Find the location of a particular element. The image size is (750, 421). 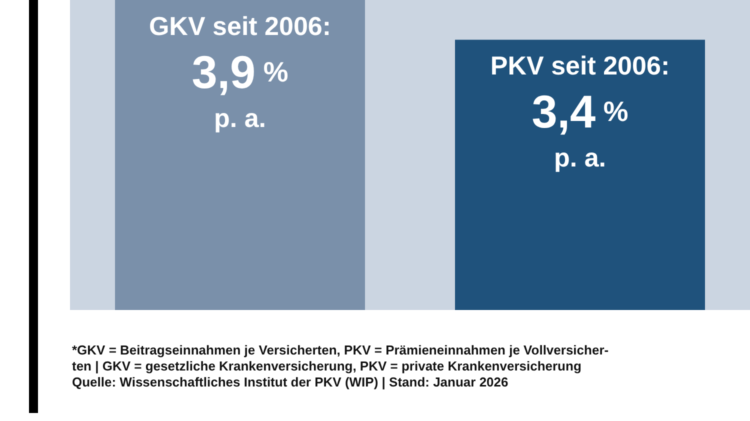

text: ten | GKV = gesetzliche Krankenversicherung, PKV = private Krankenversicherung is located at coordinates (327, 366).